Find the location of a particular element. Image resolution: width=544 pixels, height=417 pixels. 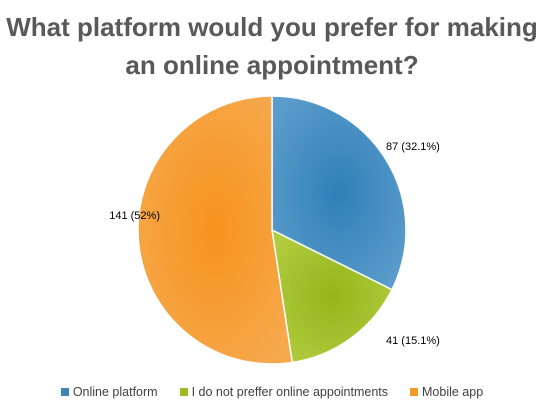

legend-item-1: I do not preffer online appointments is located at coordinates (284, 392).